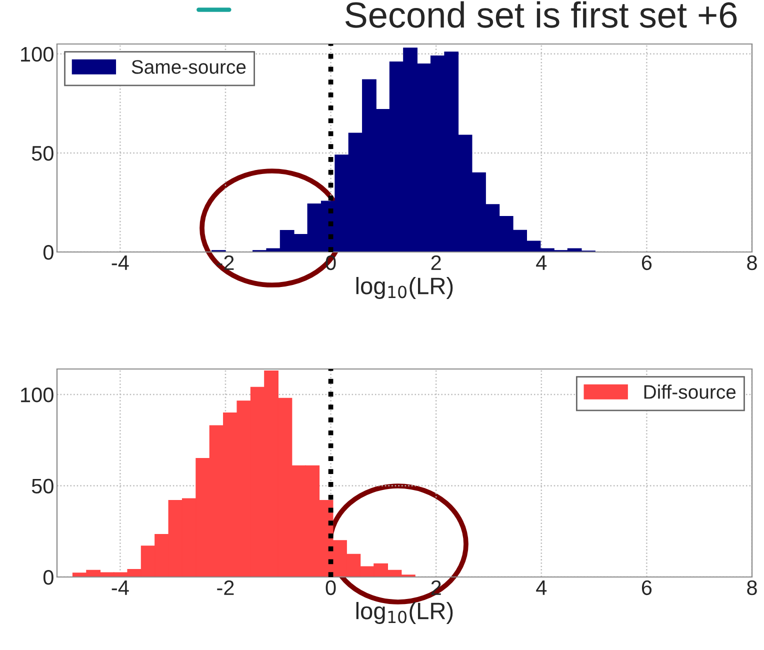 The height and width of the screenshot is (650, 764). I want to click on legend-label: Same-source, so click(189, 67).